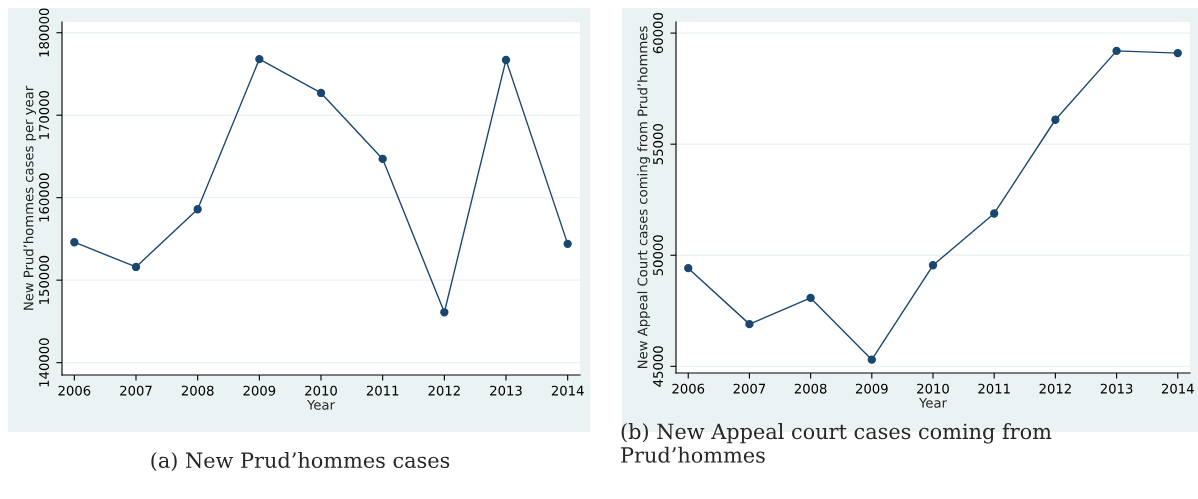 The width and height of the screenshot is (1198, 499). Describe the element at coordinates (44, 32) in the screenshot. I see `y-tick-label: 180000` at that location.